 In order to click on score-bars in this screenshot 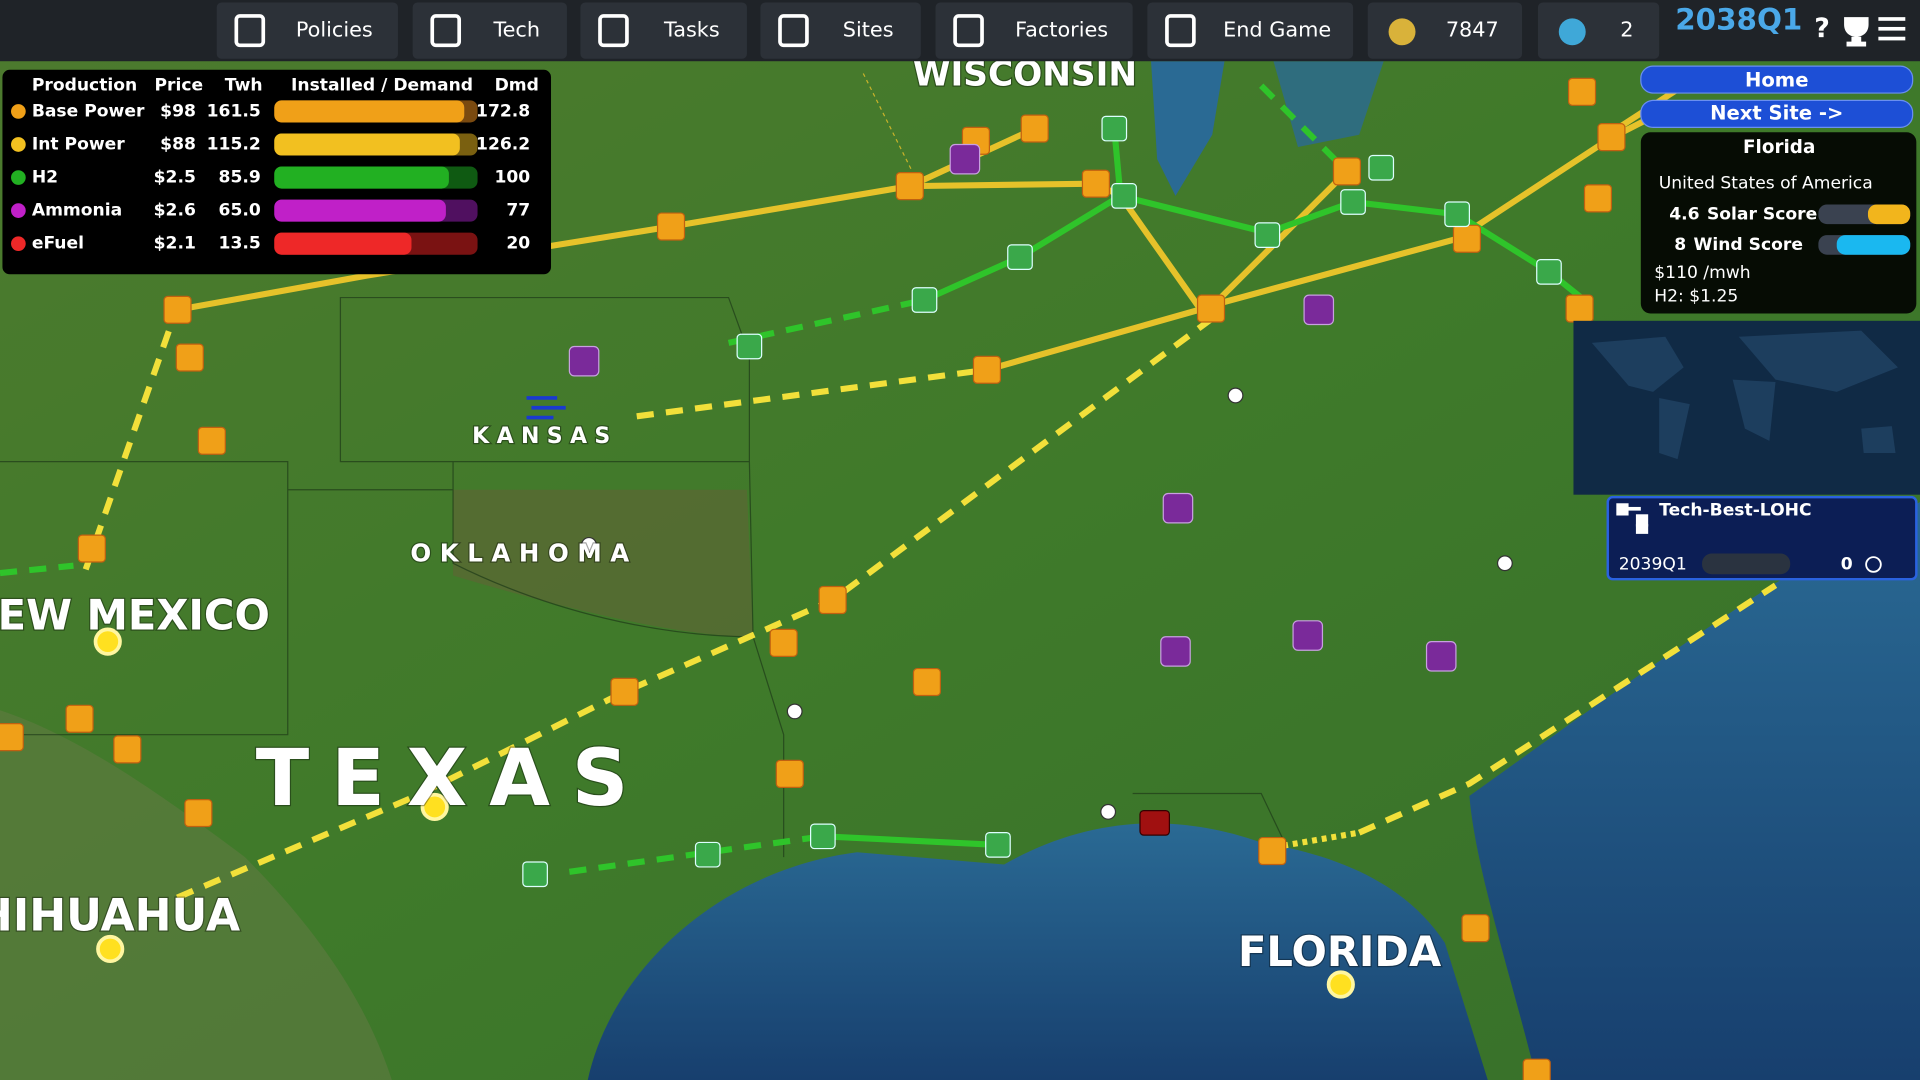, I will do `click(1873, 229)`.